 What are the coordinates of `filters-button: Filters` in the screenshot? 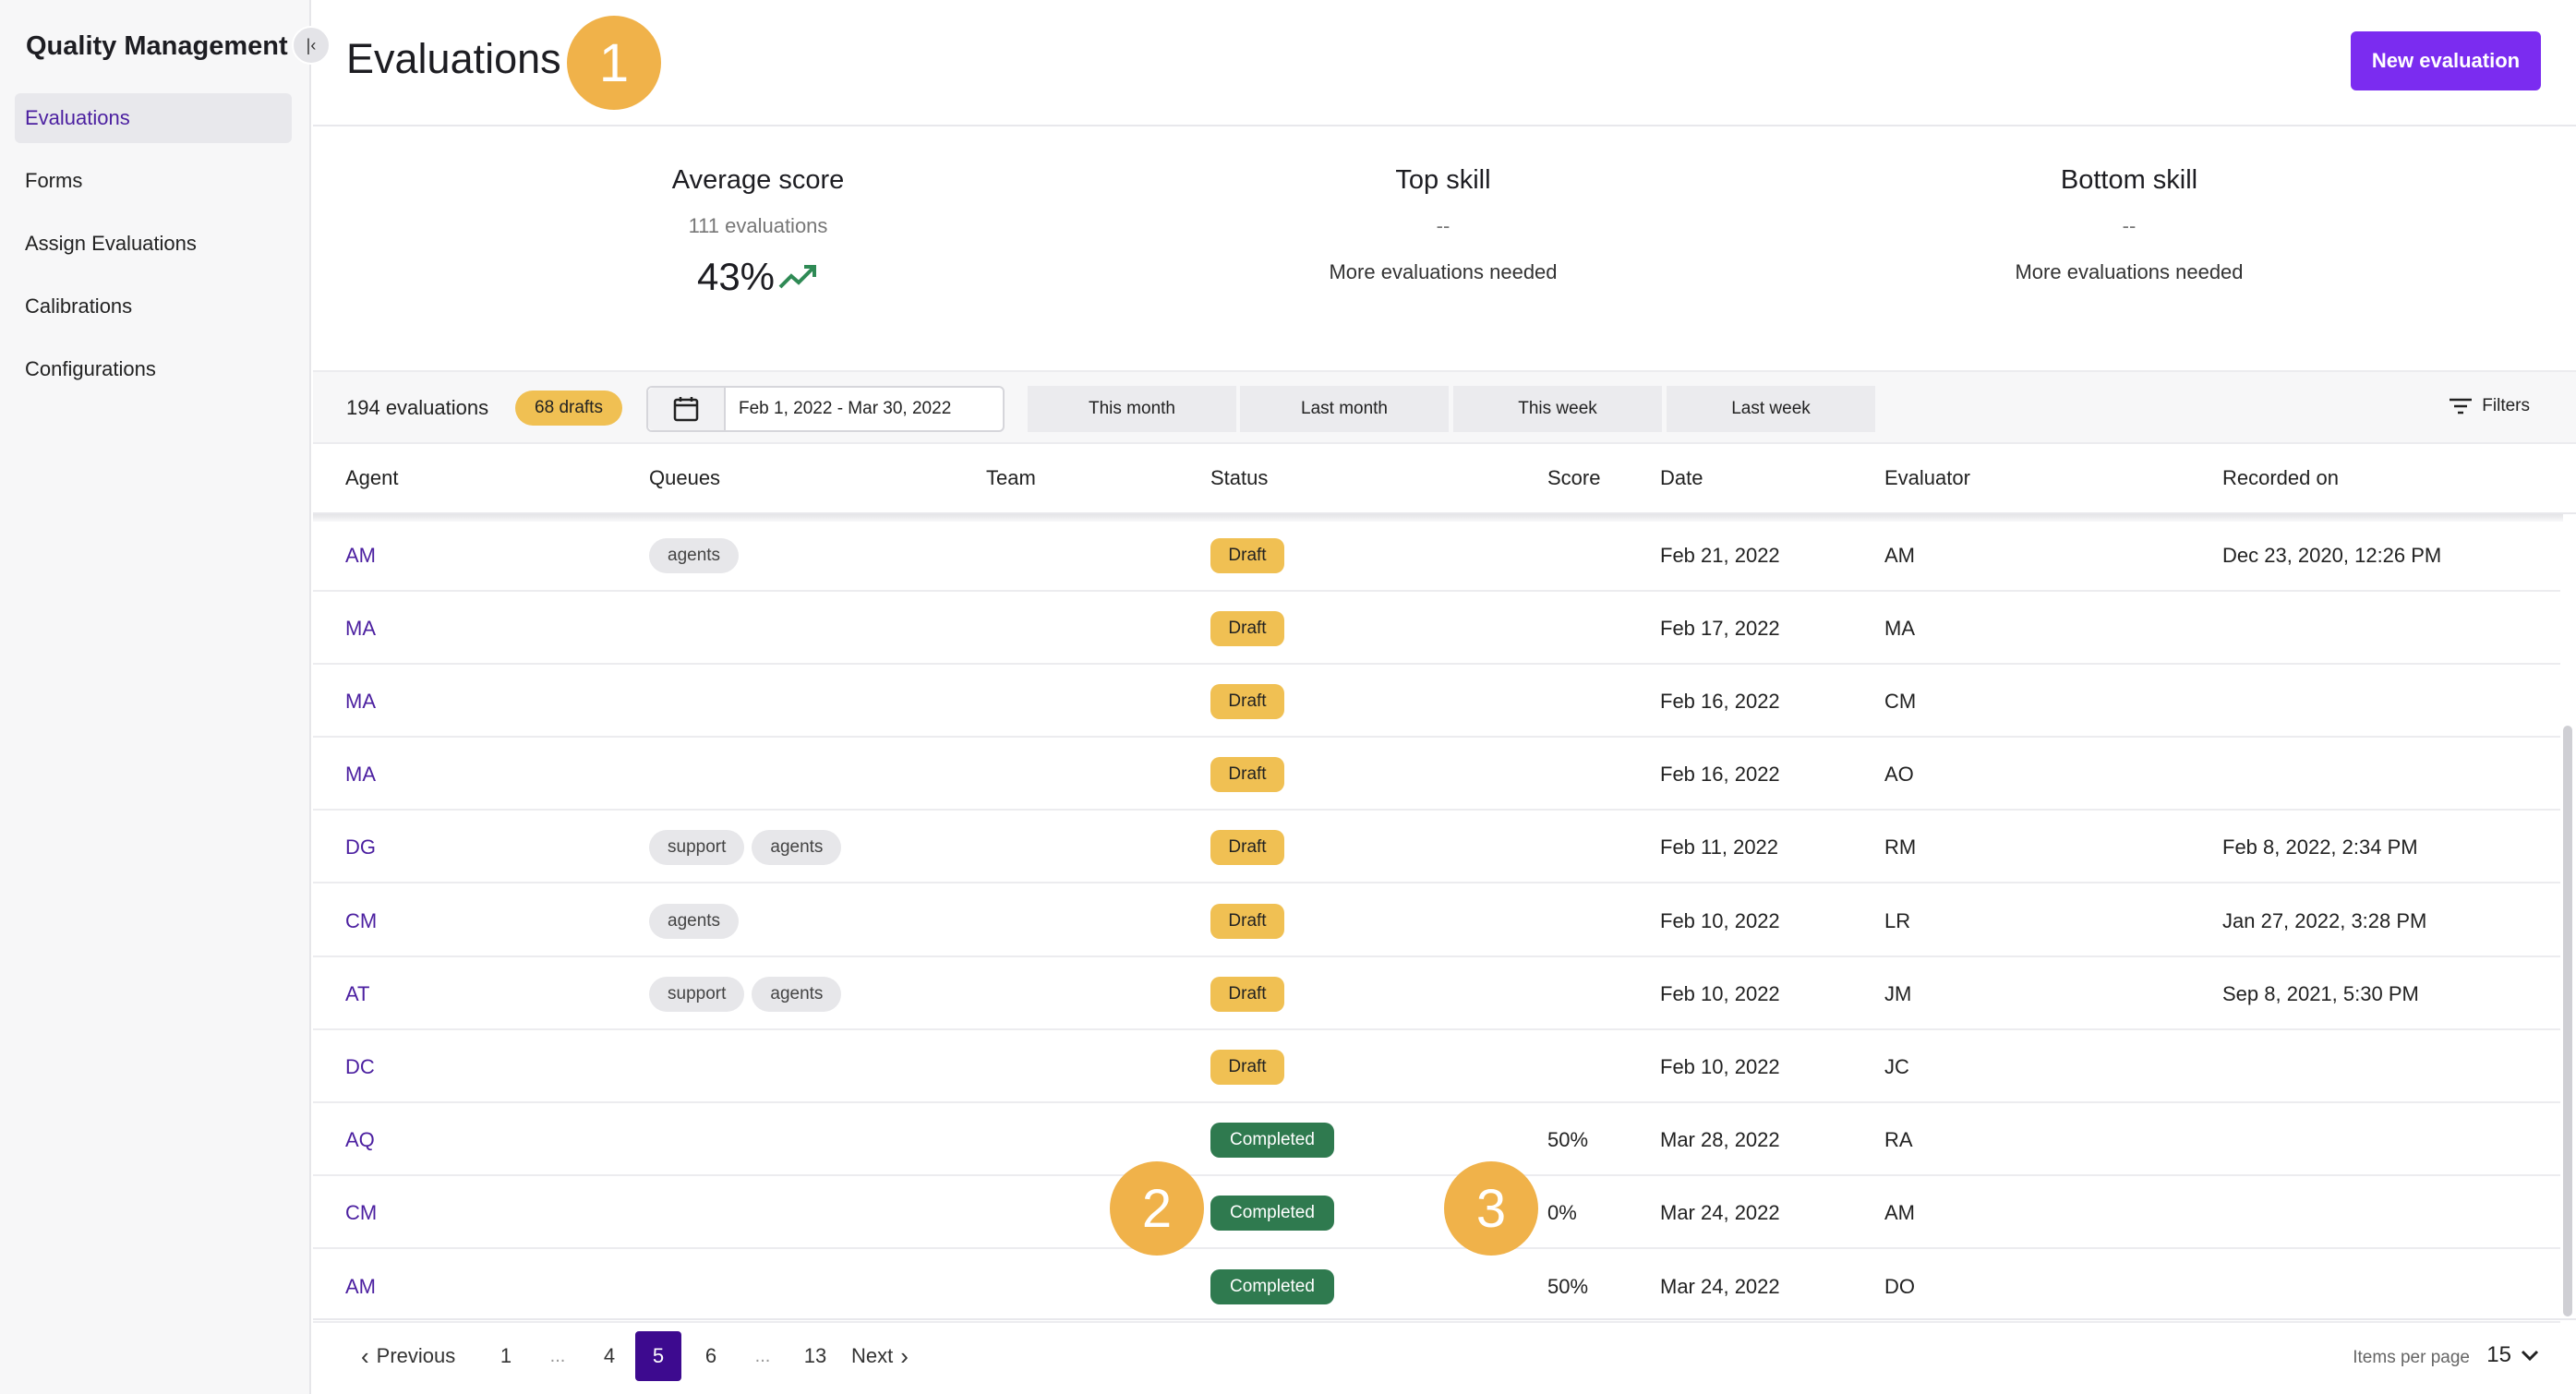 It's located at (2489, 406).